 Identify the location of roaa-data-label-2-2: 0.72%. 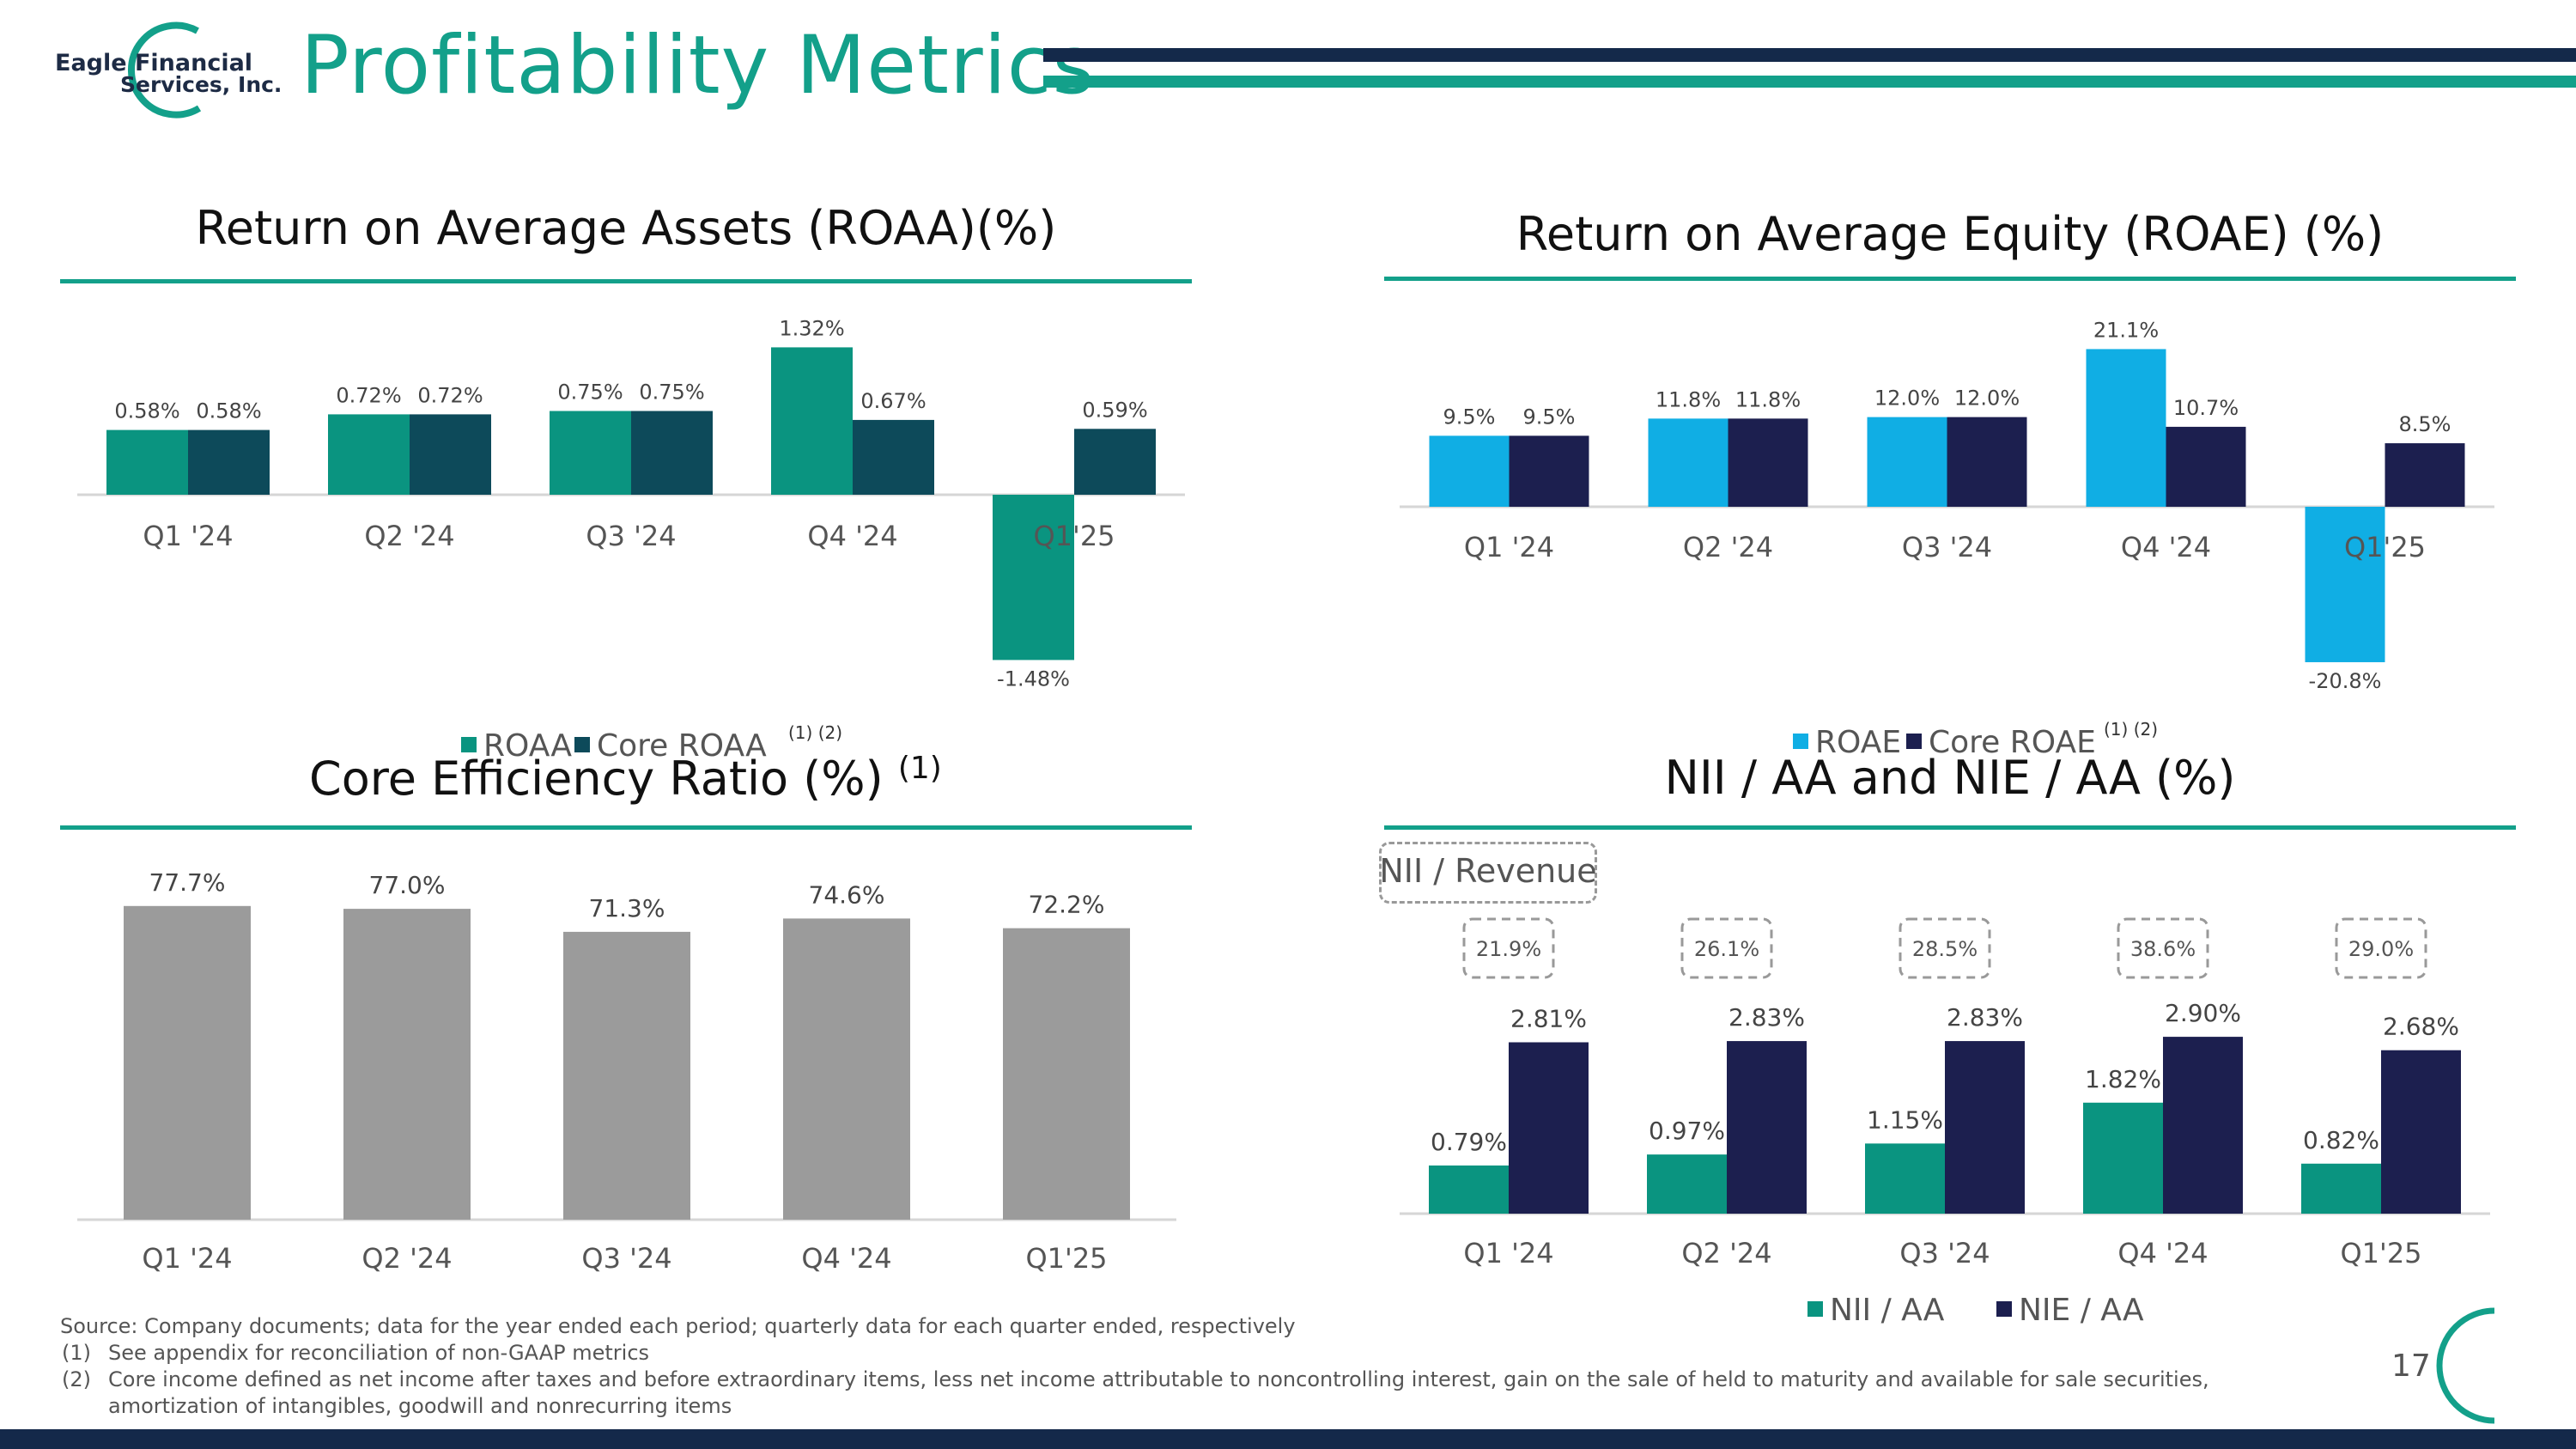
(450, 395).